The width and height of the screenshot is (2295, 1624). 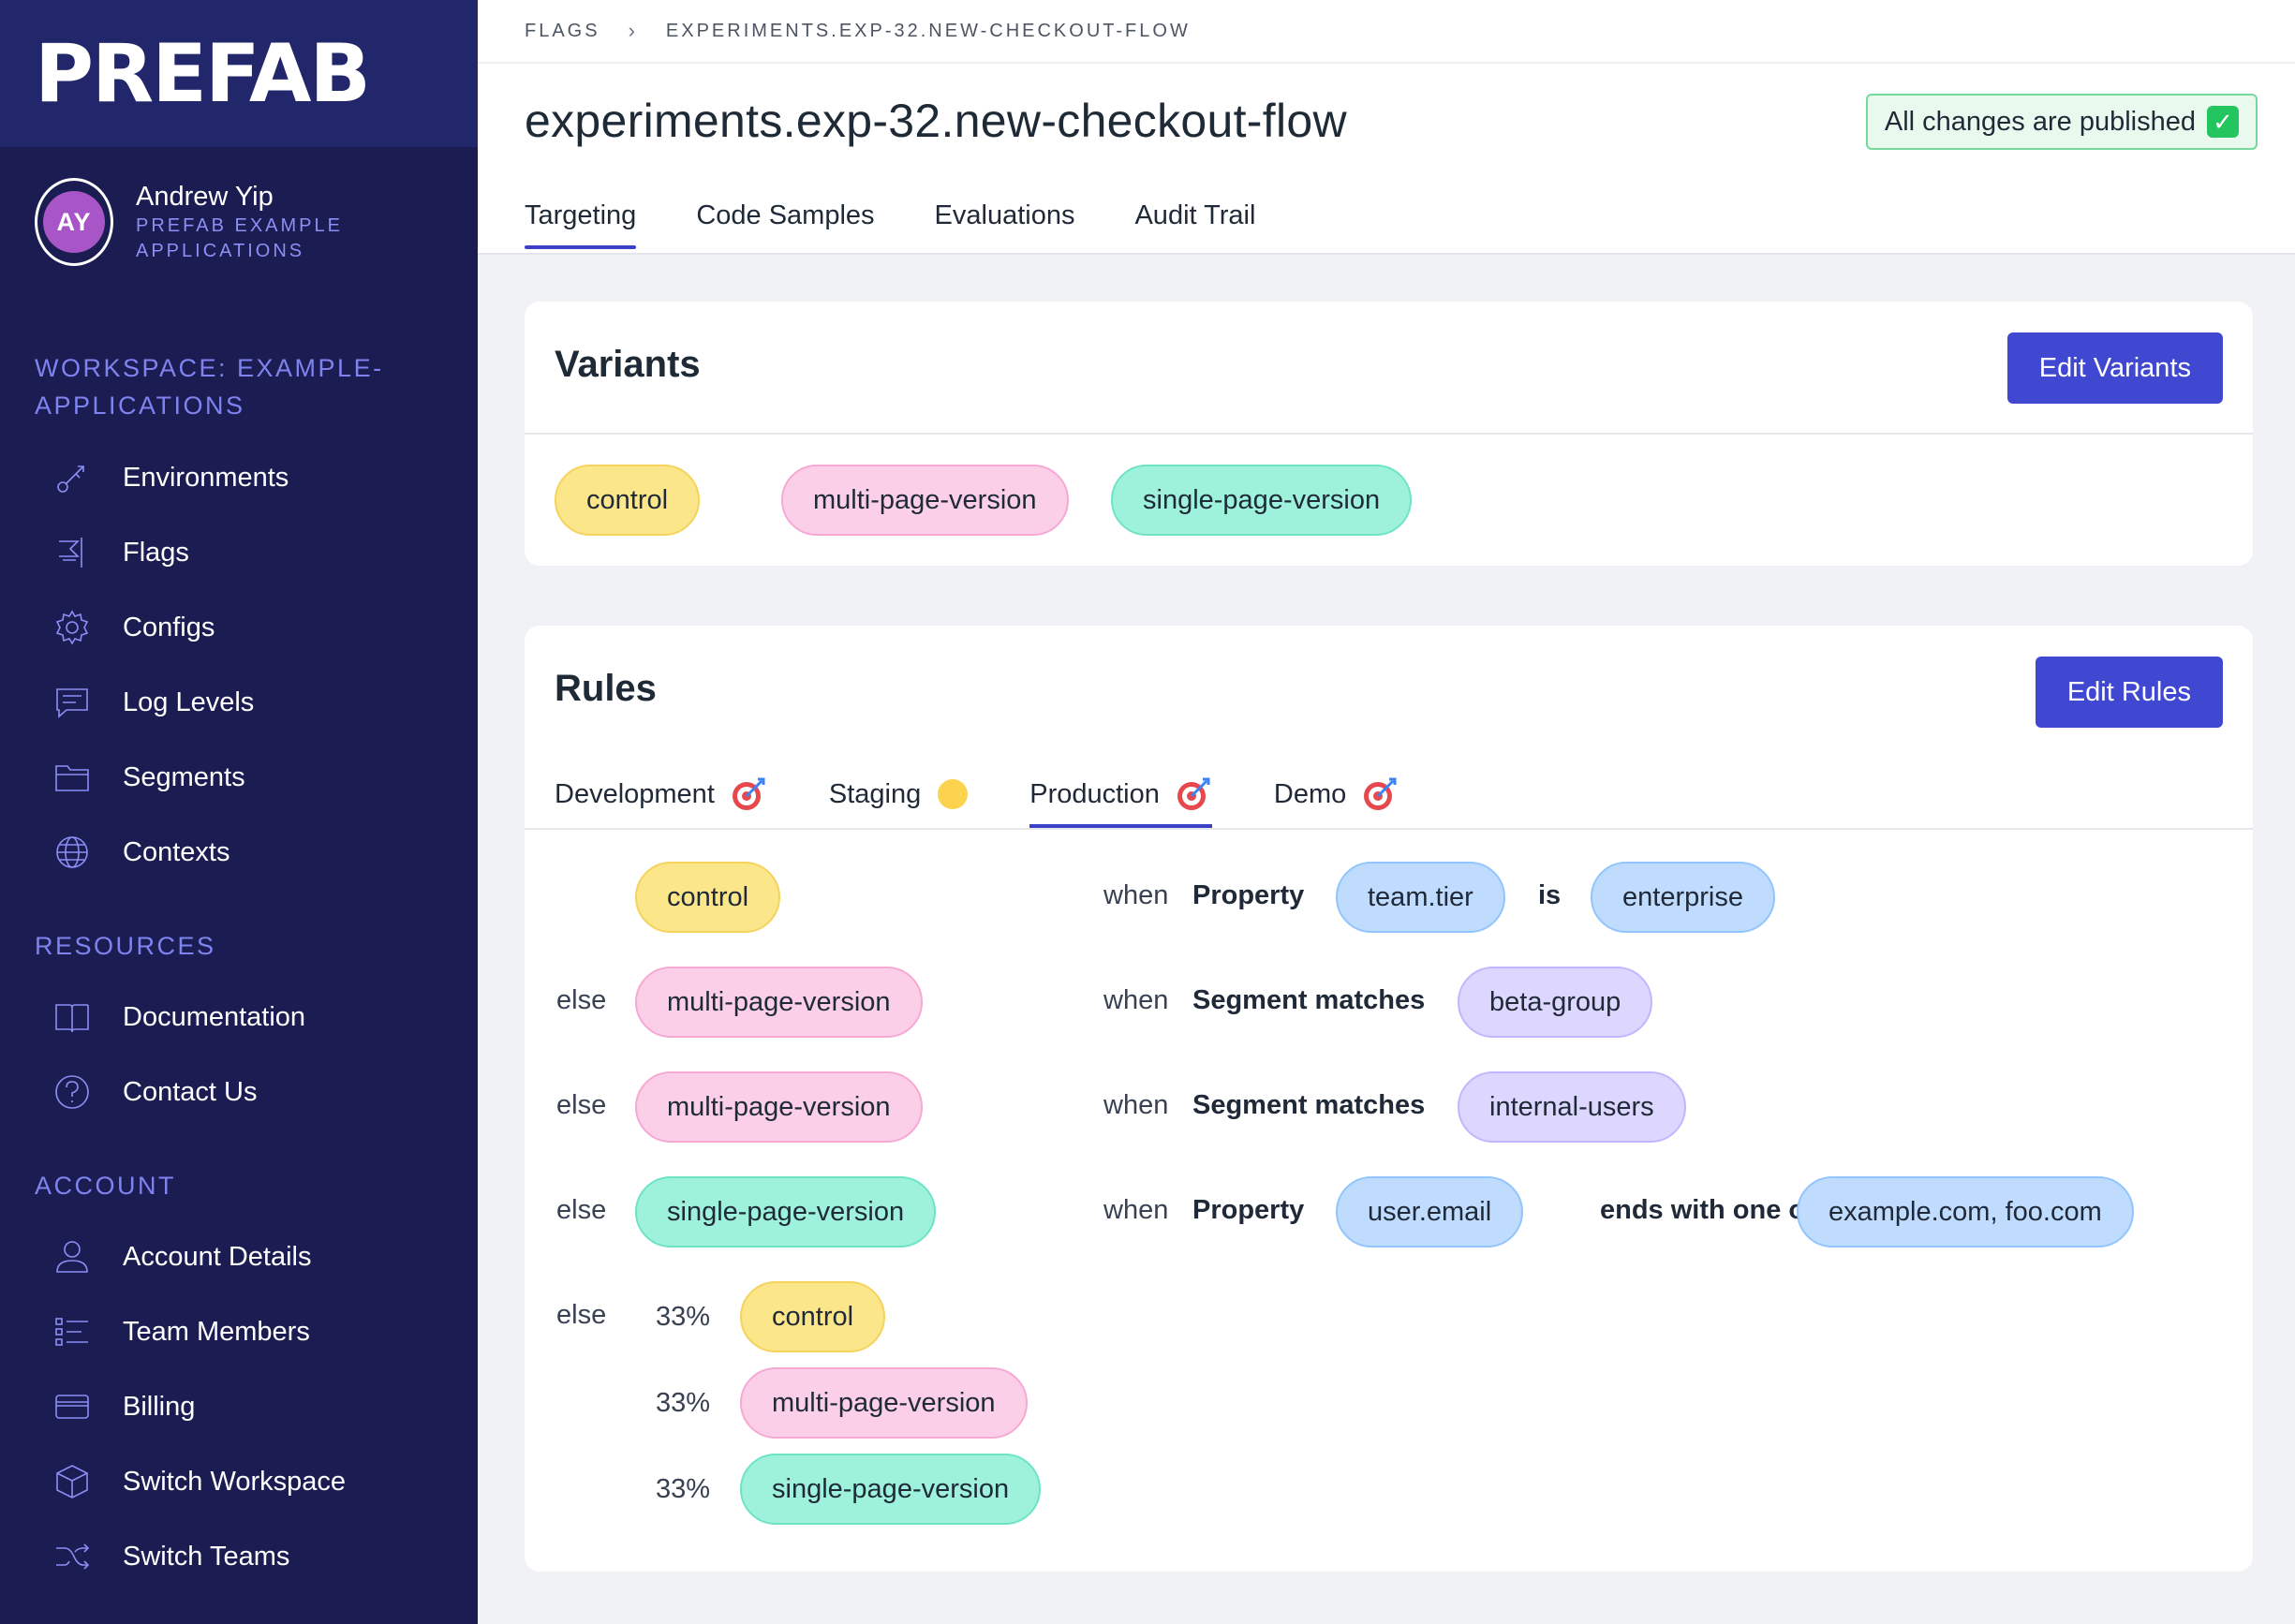 I want to click on sidebar-item-log-levels: Log Levels, so click(x=153, y=702).